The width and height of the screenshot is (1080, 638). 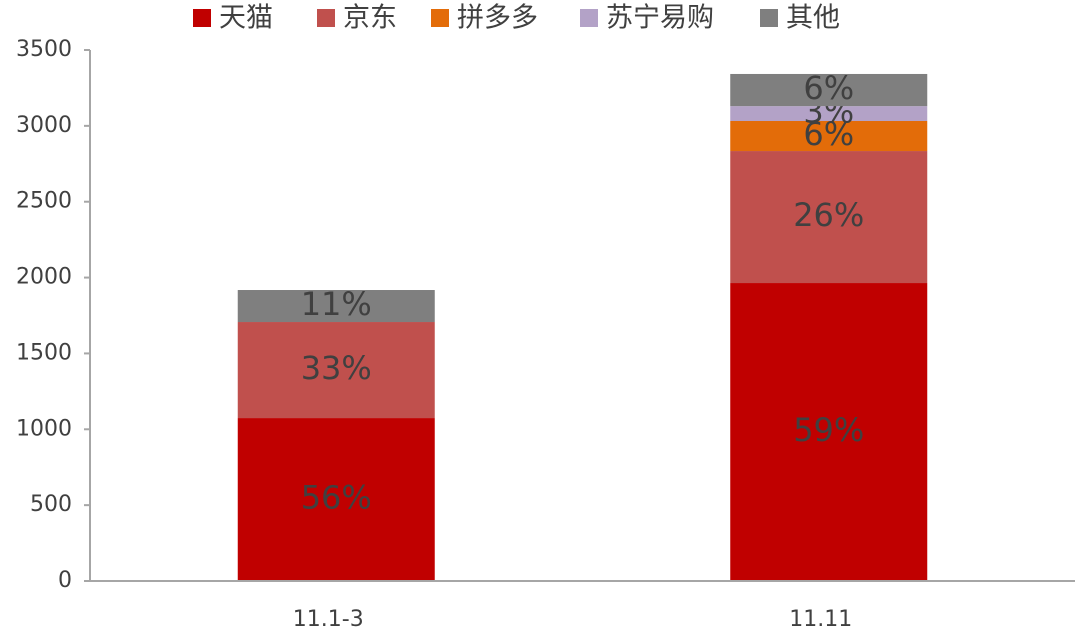 What do you see at coordinates (44, 49) in the screenshot?
I see `y-tick-label: 3500` at bounding box center [44, 49].